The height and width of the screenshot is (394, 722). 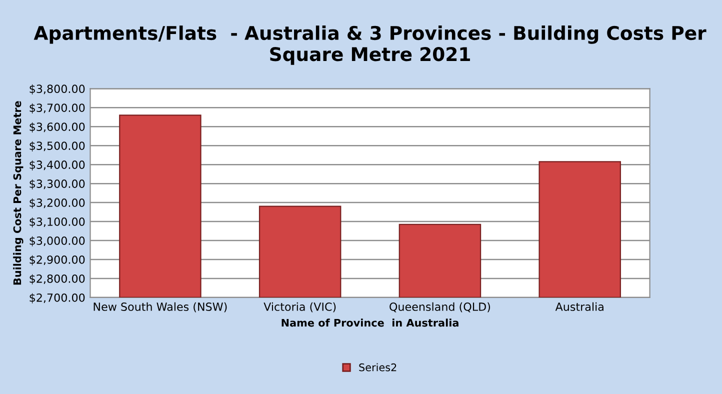 What do you see at coordinates (370, 45) in the screenshot?
I see `chart-title: Apartments/Flats - Australia & 3 Provinces - Building Costs Per Square Metre 2021` at bounding box center [370, 45].